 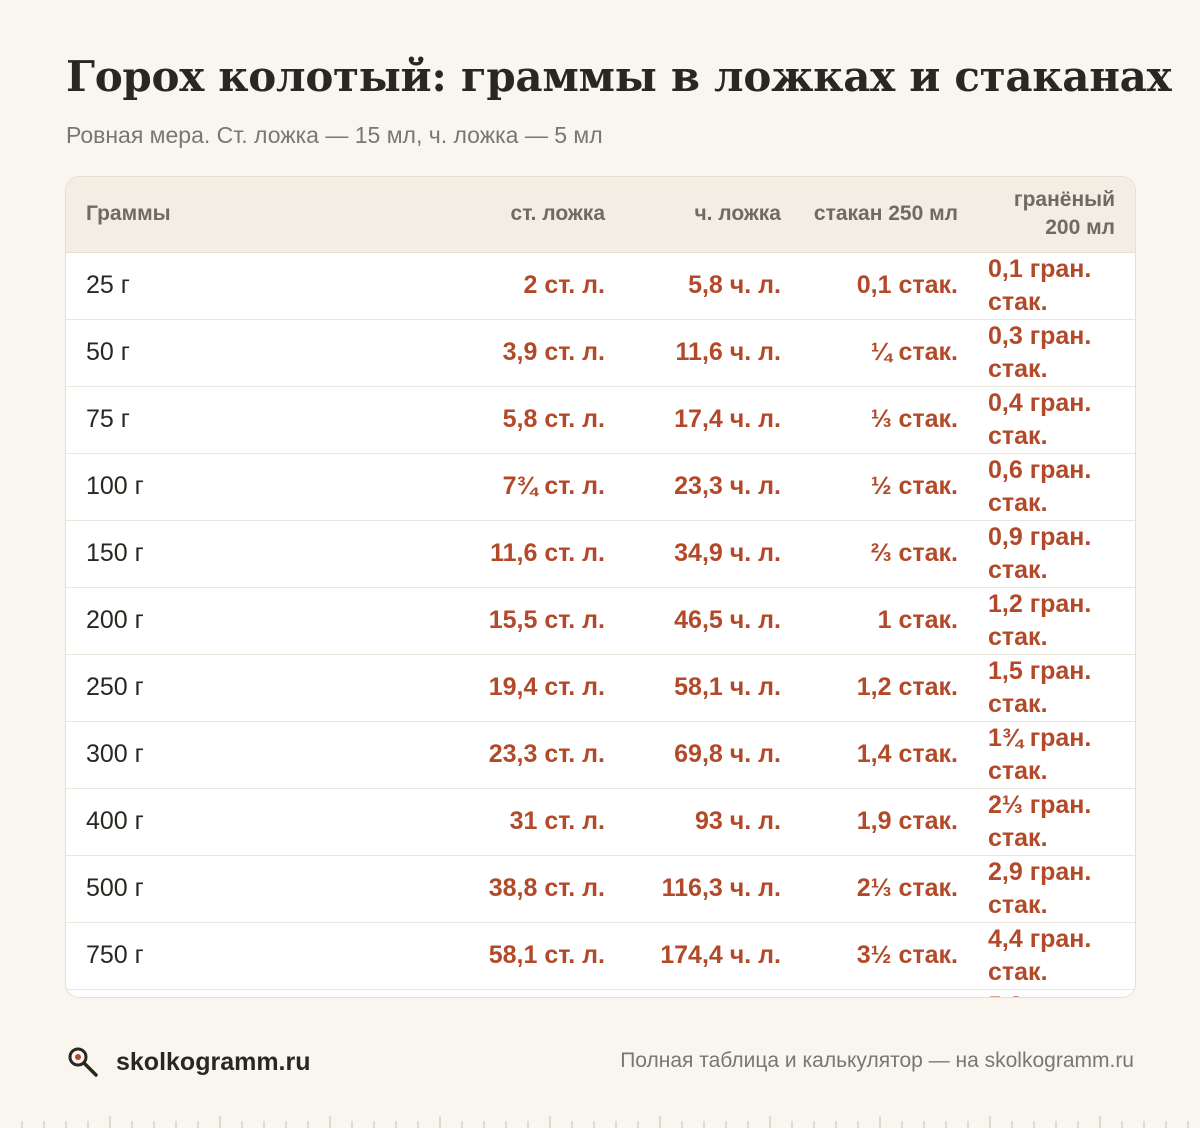 What do you see at coordinates (1056, 687) in the screenshot?
I see `faceted-glass-cell: 1,5 гран. стак.` at bounding box center [1056, 687].